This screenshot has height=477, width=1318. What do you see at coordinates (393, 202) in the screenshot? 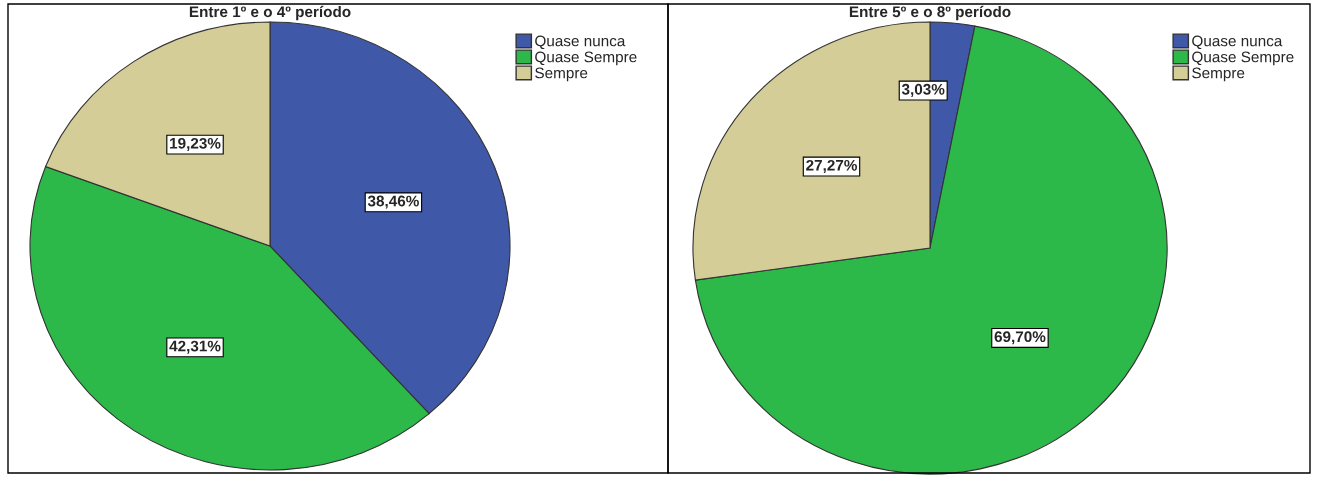
I see `data-label: 38,46%` at bounding box center [393, 202].